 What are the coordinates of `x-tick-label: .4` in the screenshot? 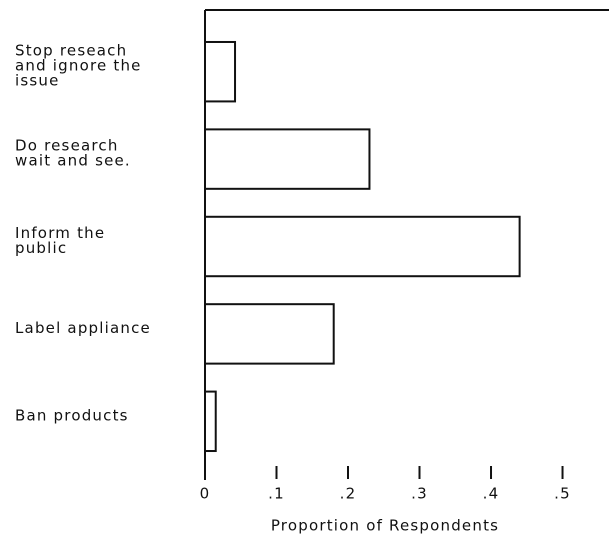 It's located at (491, 494).